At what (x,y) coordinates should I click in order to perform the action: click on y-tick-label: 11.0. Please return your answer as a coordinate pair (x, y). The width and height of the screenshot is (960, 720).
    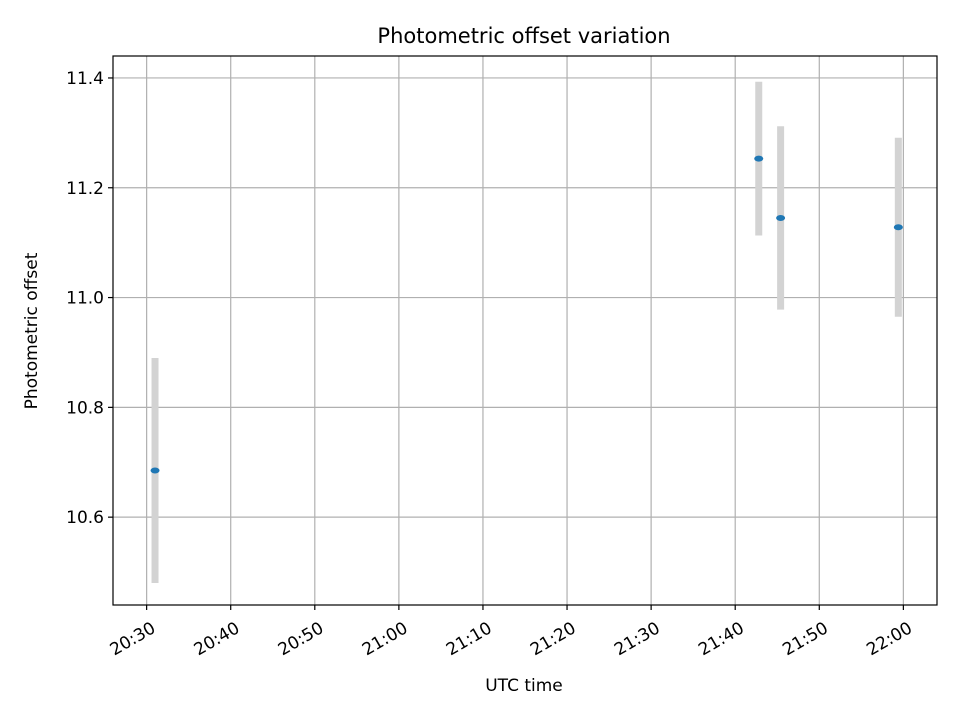
    Looking at the image, I should click on (85, 299).